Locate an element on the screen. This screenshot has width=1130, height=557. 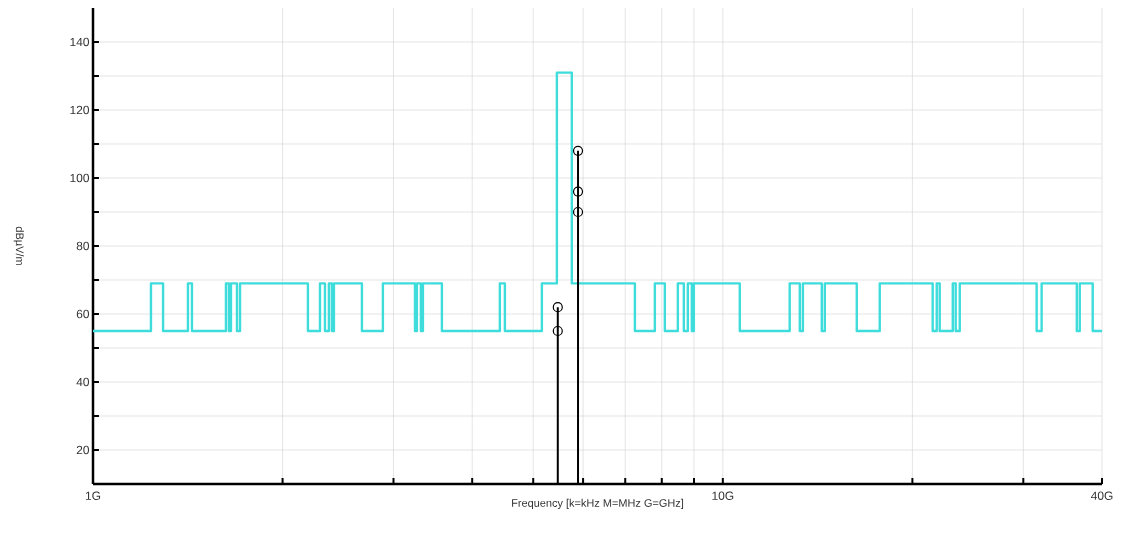
y-axis-title: dBµV/m is located at coordinates (18, 245).